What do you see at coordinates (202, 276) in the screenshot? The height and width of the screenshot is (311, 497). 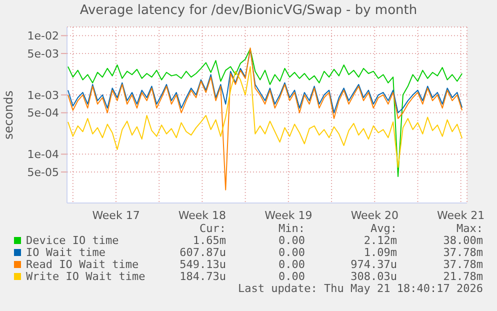 I see `text: 184.73u` at bounding box center [202, 276].